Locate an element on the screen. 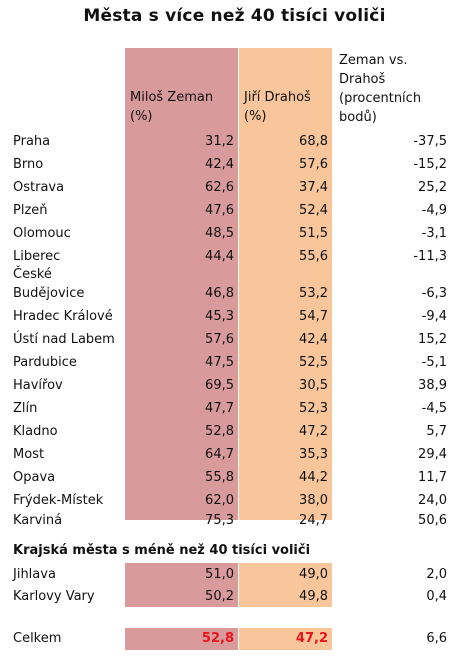  drahos-value: 49,8 is located at coordinates (313, 596).